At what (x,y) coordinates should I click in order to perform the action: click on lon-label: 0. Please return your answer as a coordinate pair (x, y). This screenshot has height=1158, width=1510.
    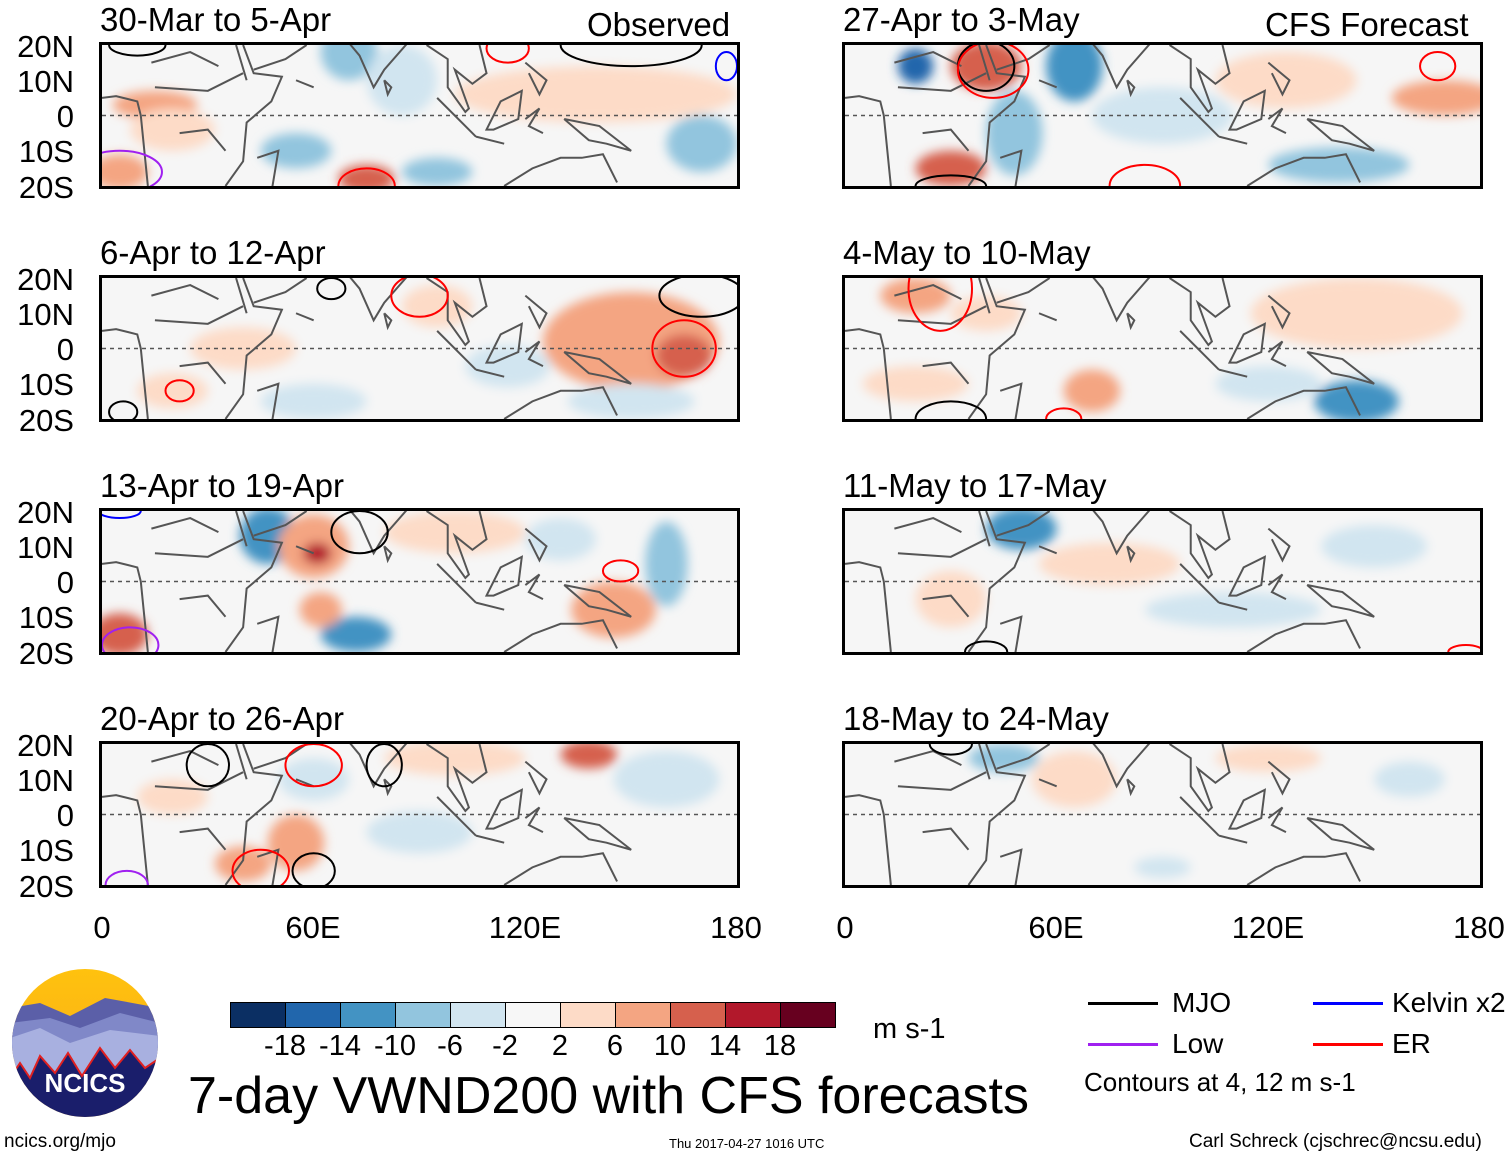
    Looking at the image, I should click on (845, 927).